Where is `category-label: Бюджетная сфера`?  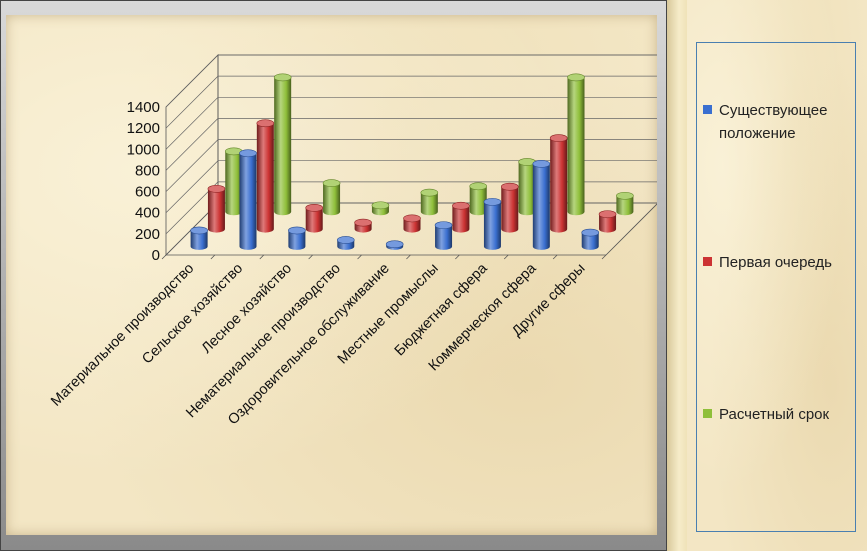
category-label: Бюджетная сфера is located at coordinates (442, 310).